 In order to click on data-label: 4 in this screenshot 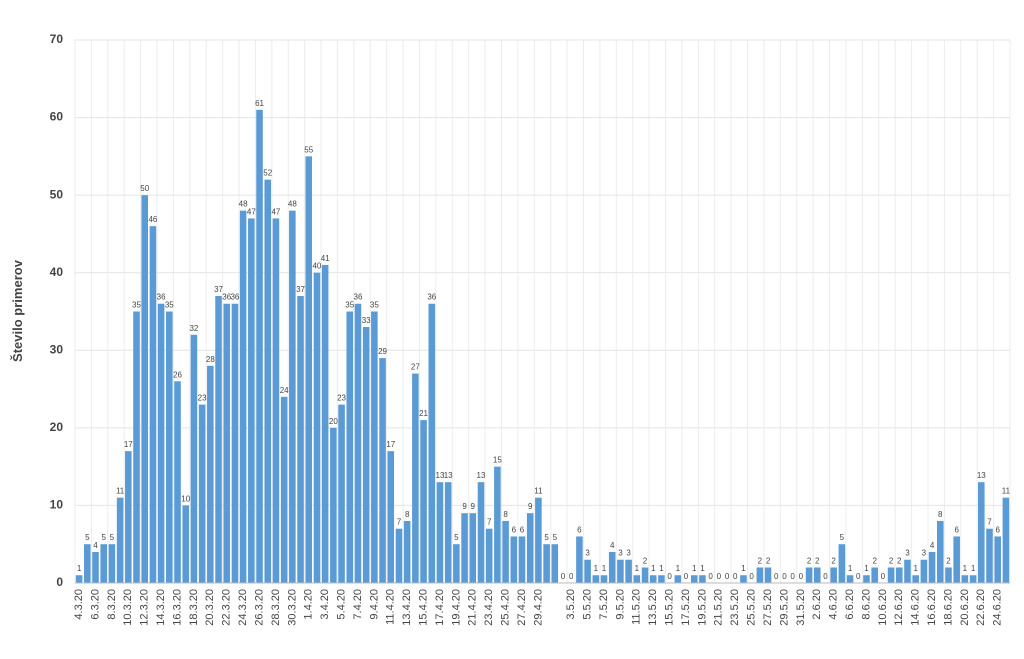, I will do `click(612, 545)`.